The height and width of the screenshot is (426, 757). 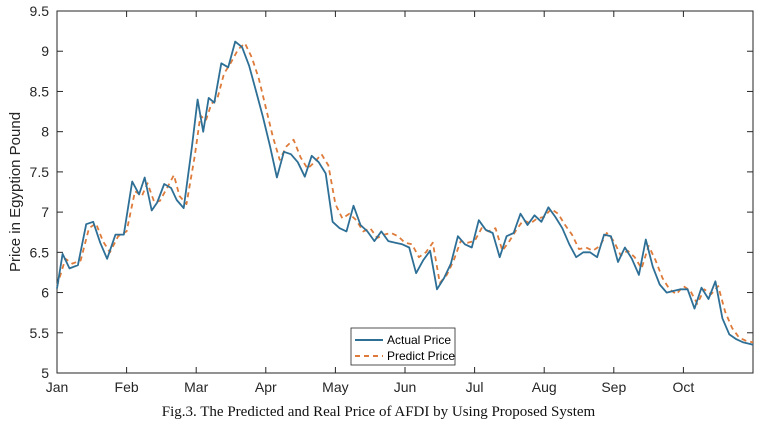 What do you see at coordinates (40, 91) in the screenshot?
I see `y-tick-label: 8.5` at bounding box center [40, 91].